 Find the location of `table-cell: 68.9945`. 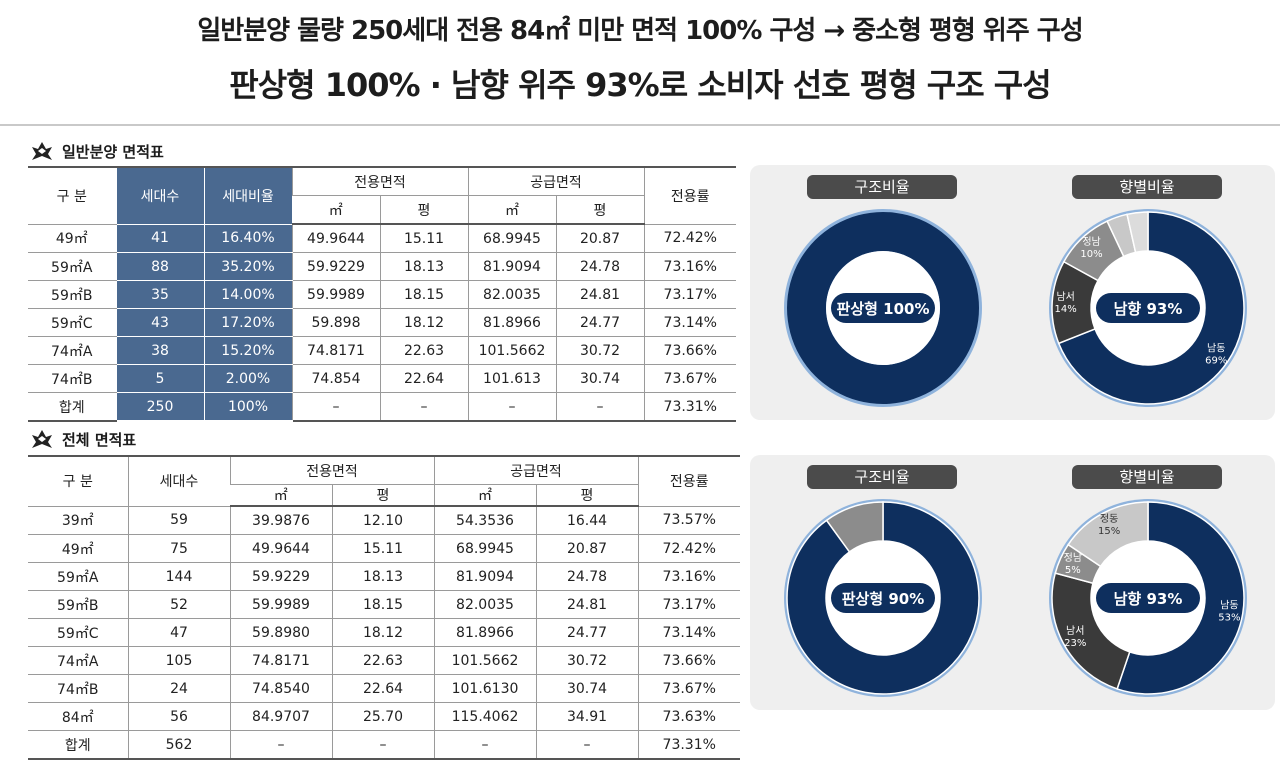

table-cell: 68.9945 is located at coordinates (511, 238).